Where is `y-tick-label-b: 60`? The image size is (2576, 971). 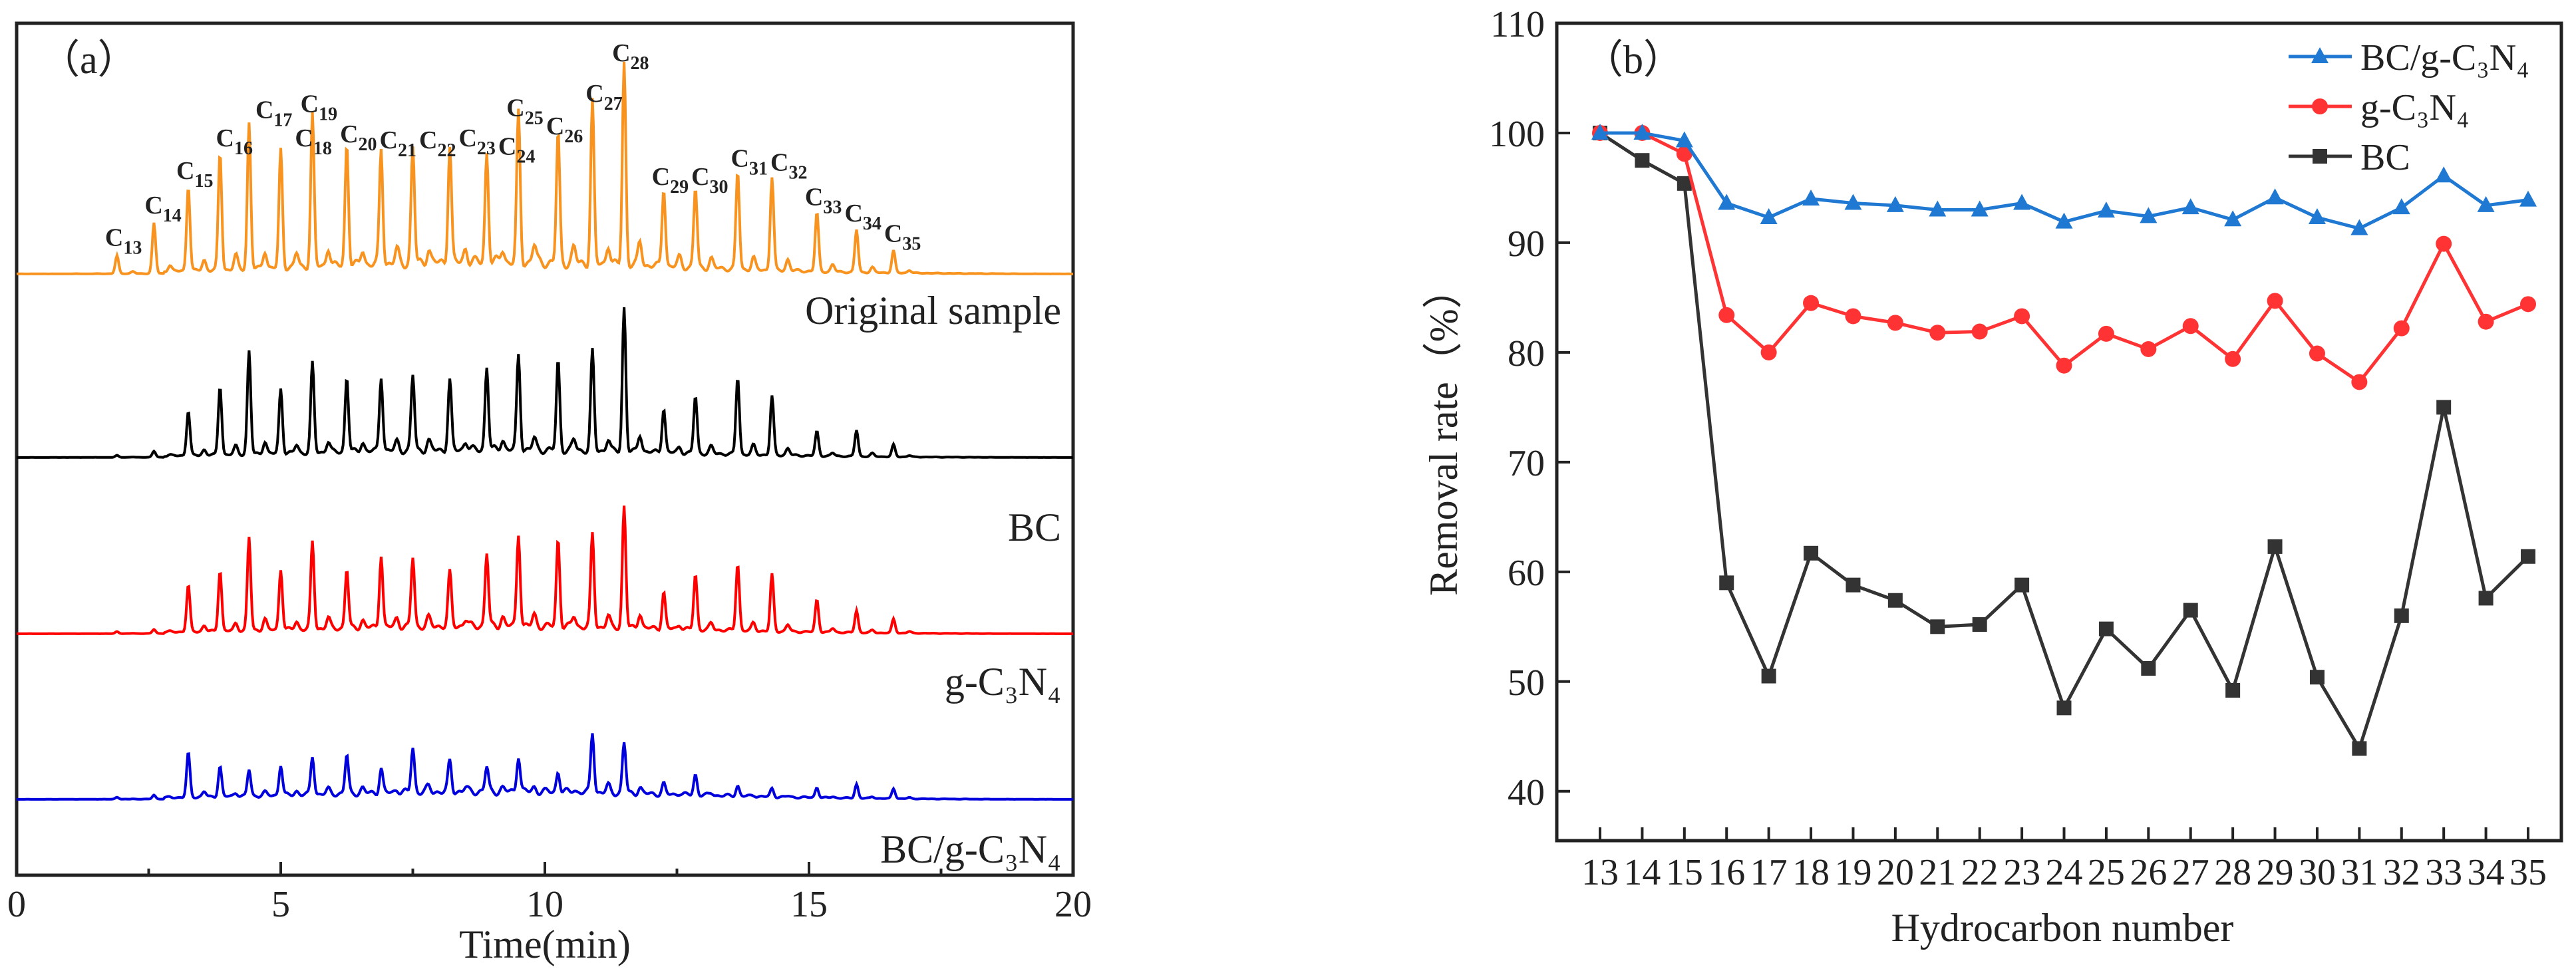
y-tick-label-b: 60 is located at coordinates (1526, 573).